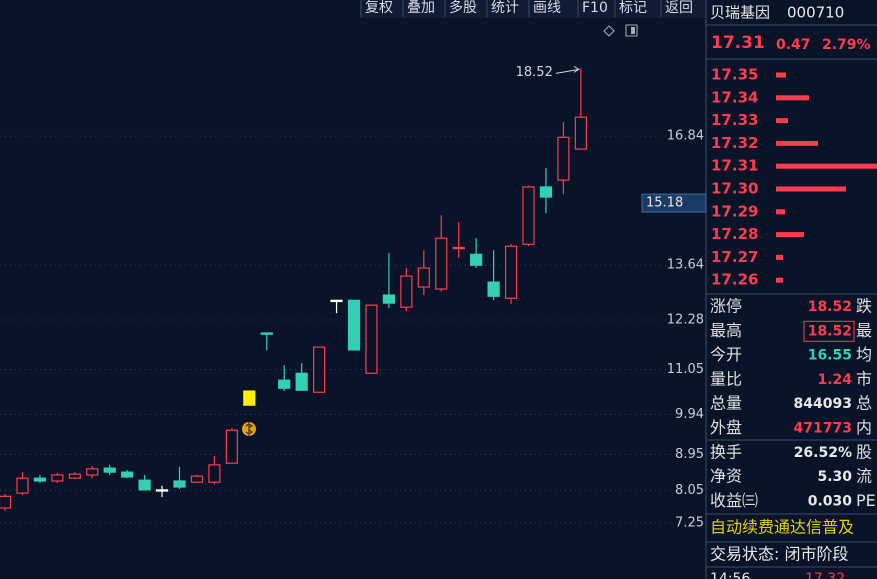 Image resolution: width=877 pixels, height=579 pixels. What do you see at coordinates (421, 8) in the screenshot?
I see `toolbar-button: 叠加` at bounding box center [421, 8].